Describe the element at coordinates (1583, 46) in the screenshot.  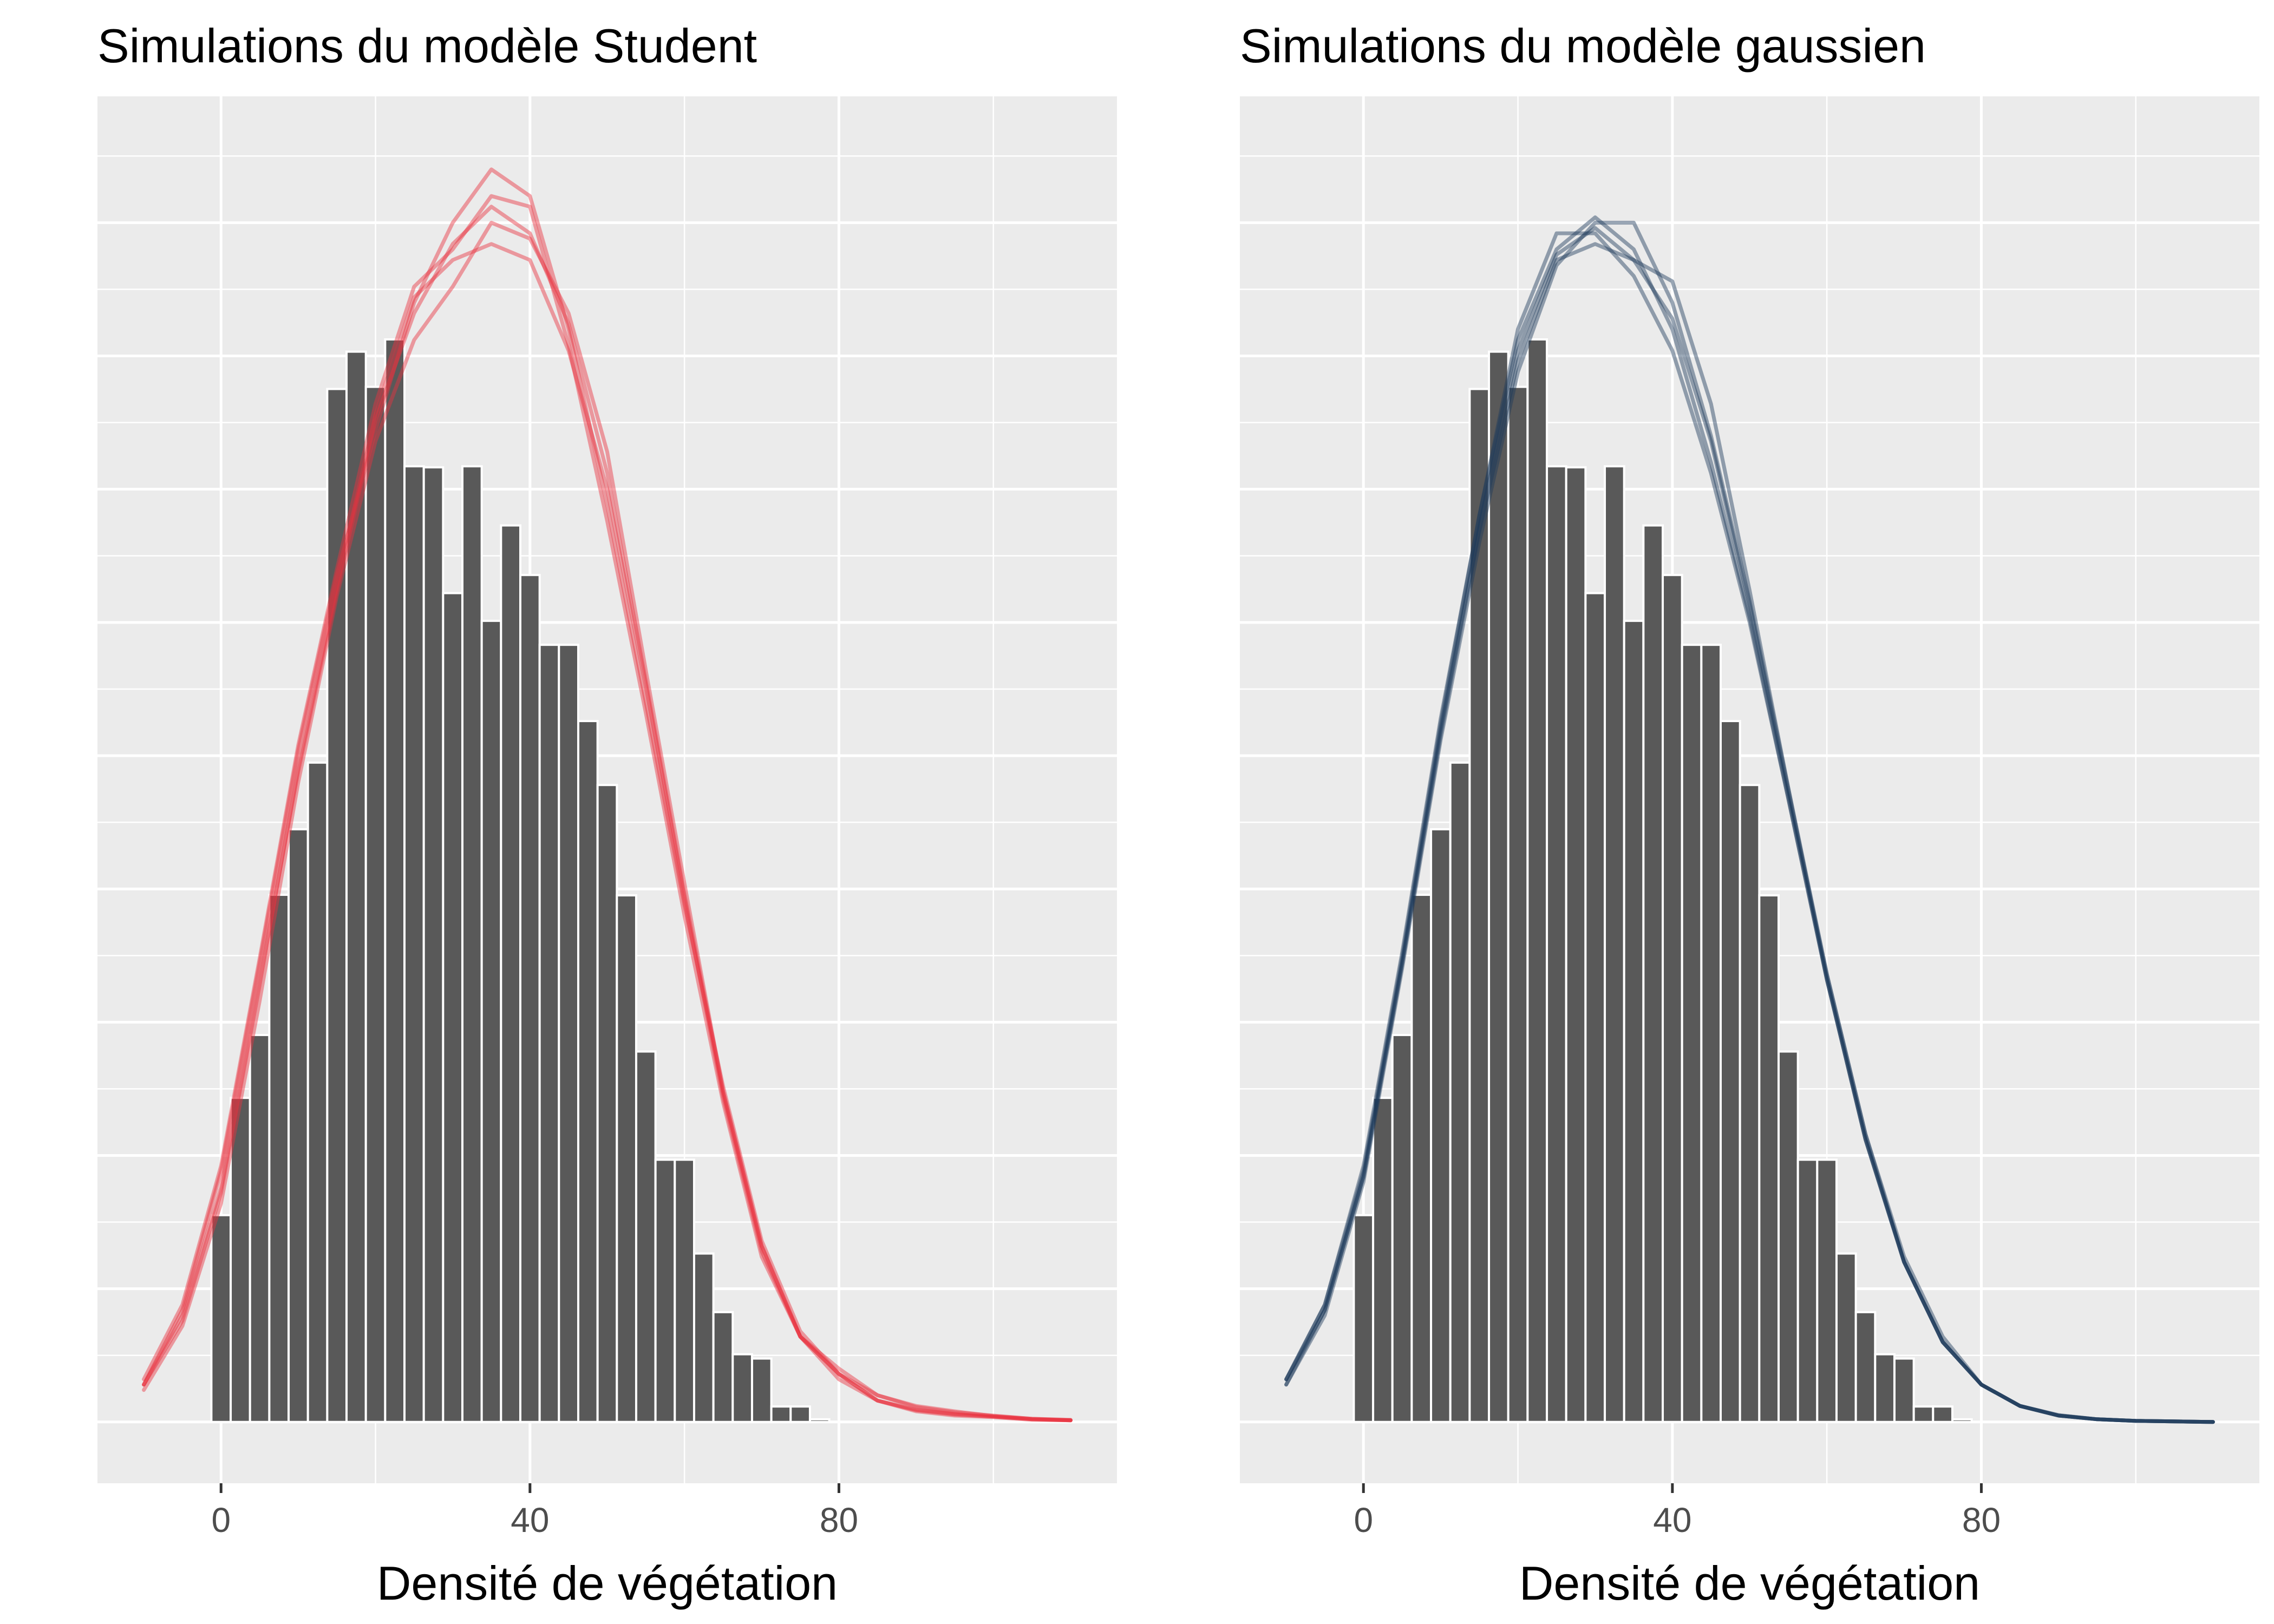
I see `panel-title: Simulations du modèle gaussien` at that location.